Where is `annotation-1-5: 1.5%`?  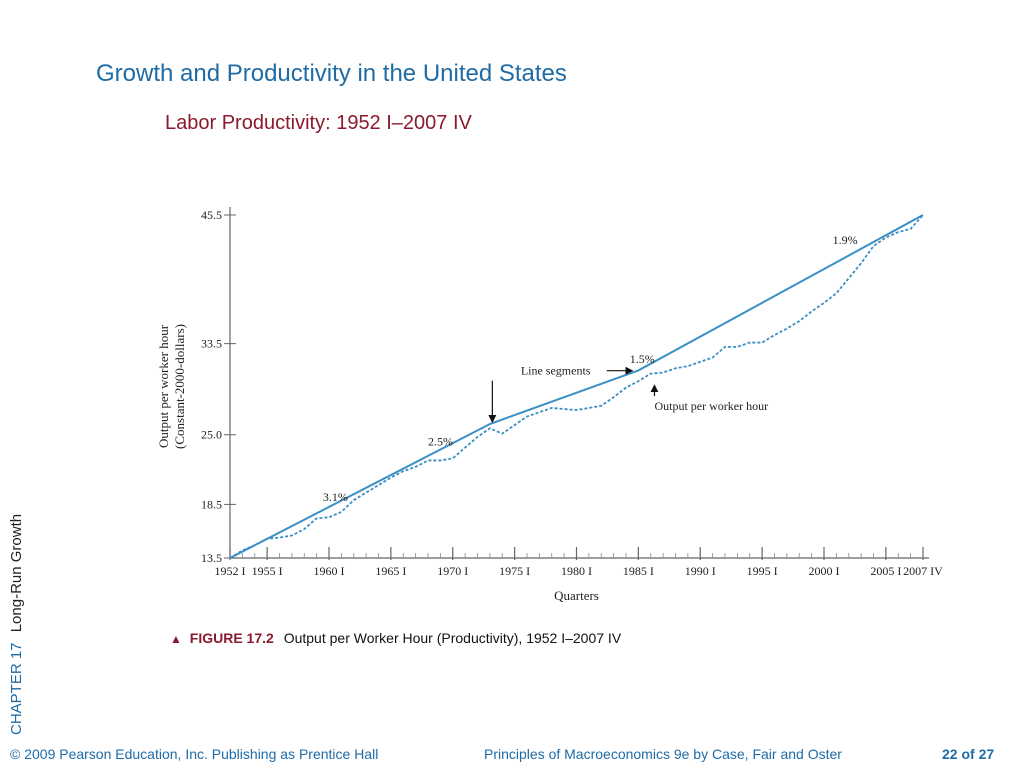
annotation-1-5: 1.5% is located at coordinates (642, 359).